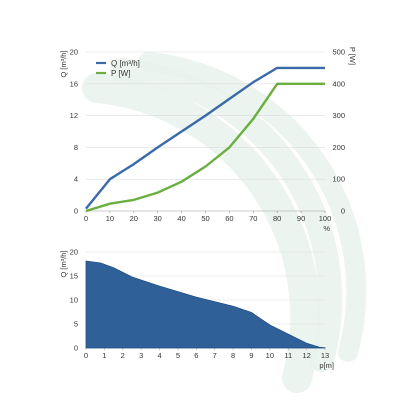 This screenshot has width=416, height=416. Describe the element at coordinates (251, 355) in the screenshot. I see `x-tick-label: 9` at that location.